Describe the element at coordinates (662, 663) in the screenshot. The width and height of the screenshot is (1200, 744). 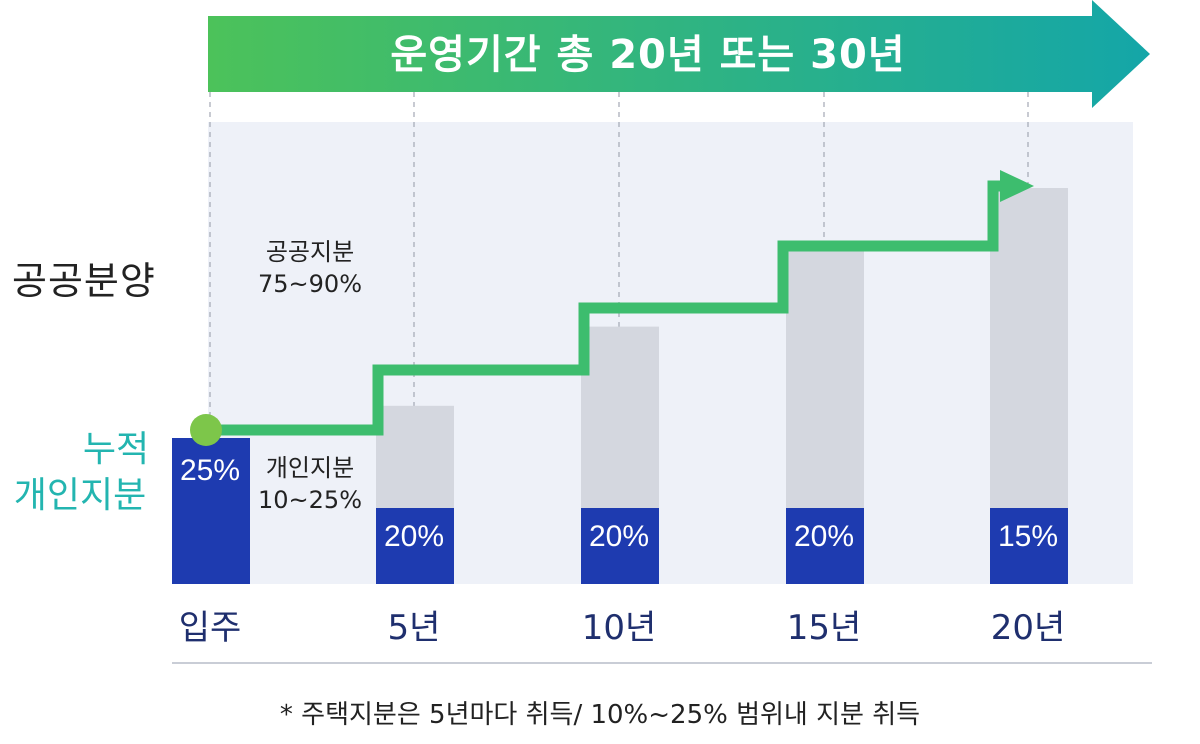
I see `x-axis-line` at that location.